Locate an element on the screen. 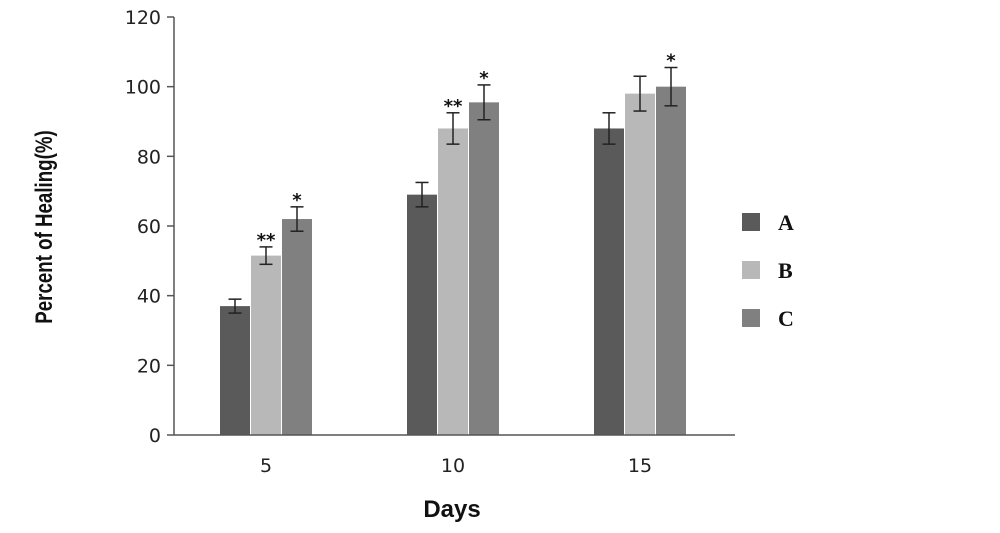 Image resolution: width=1000 pixels, height=533 pixels. legend-swatch-c is located at coordinates (751, 318).